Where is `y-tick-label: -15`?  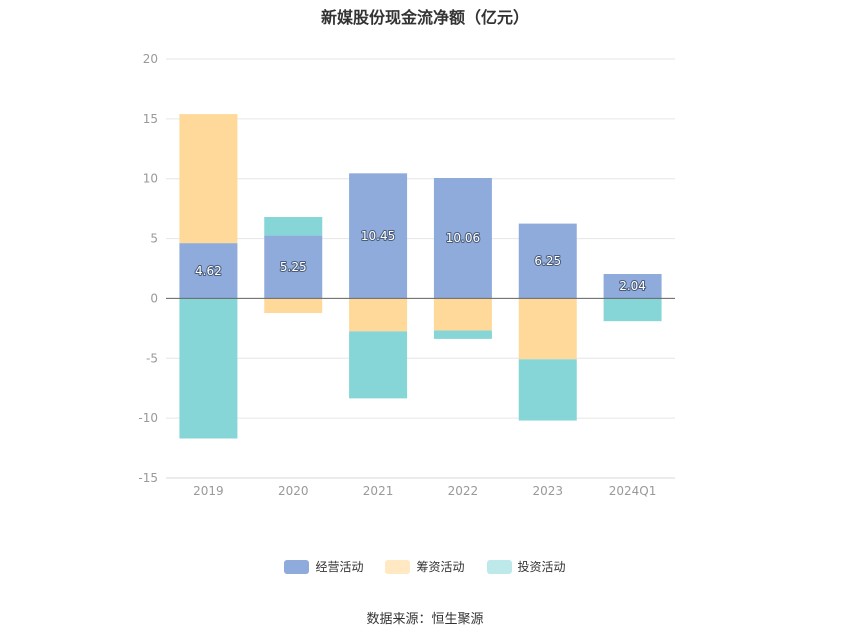
y-tick-label: -15 is located at coordinates (148, 478).